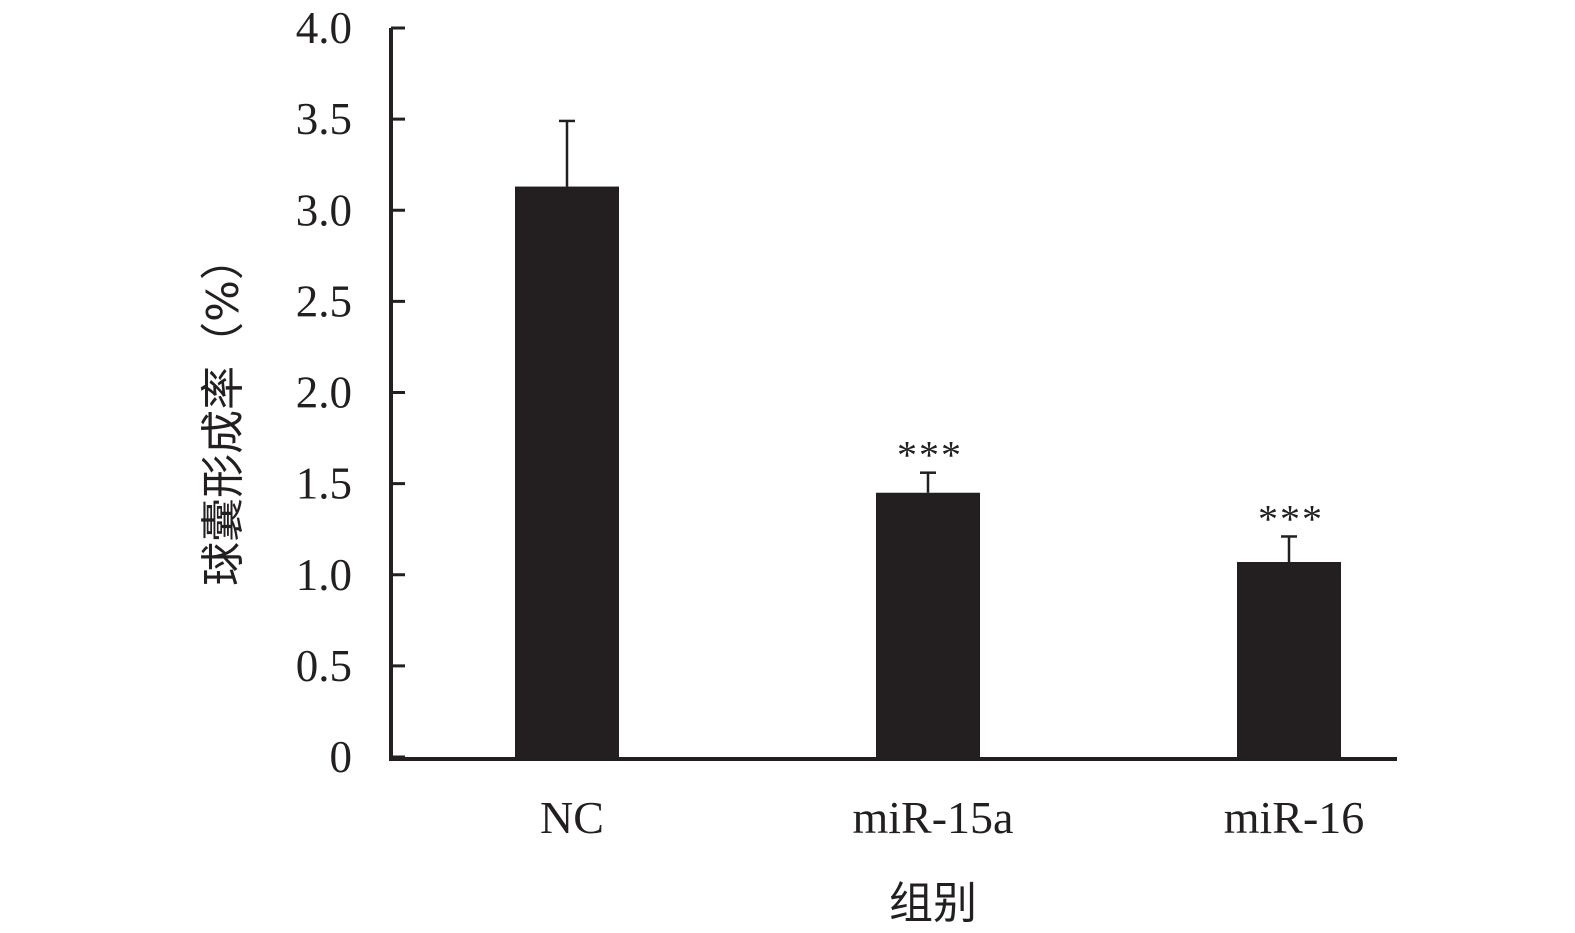 The image size is (1575, 933). What do you see at coordinates (567, 471) in the screenshot?
I see `bar-nc` at bounding box center [567, 471].